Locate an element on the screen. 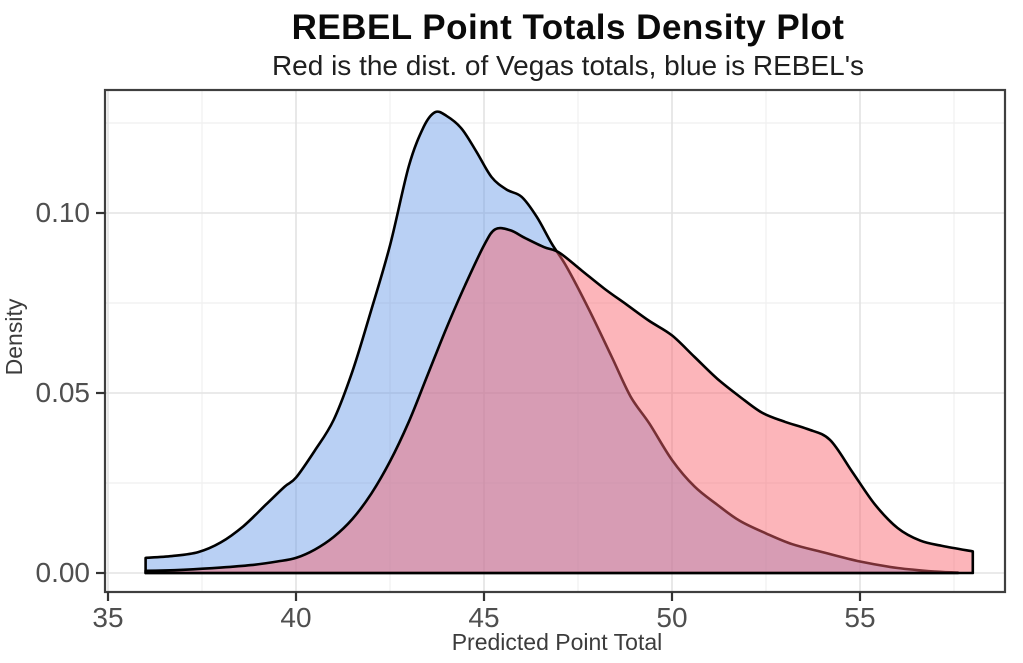 This screenshot has height=663, width=1023. x-tick-45: 45 is located at coordinates (483, 617).